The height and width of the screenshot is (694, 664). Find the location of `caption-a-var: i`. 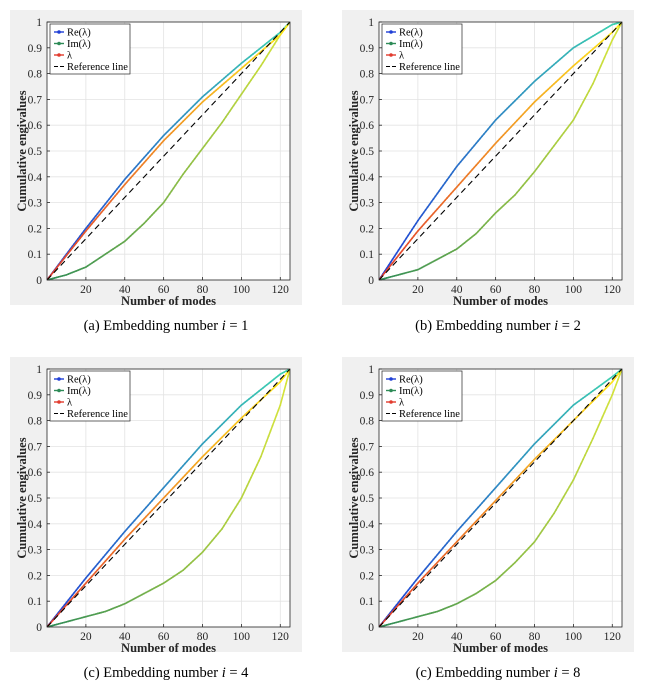

caption-a-var: i is located at coordinates (223, 326).